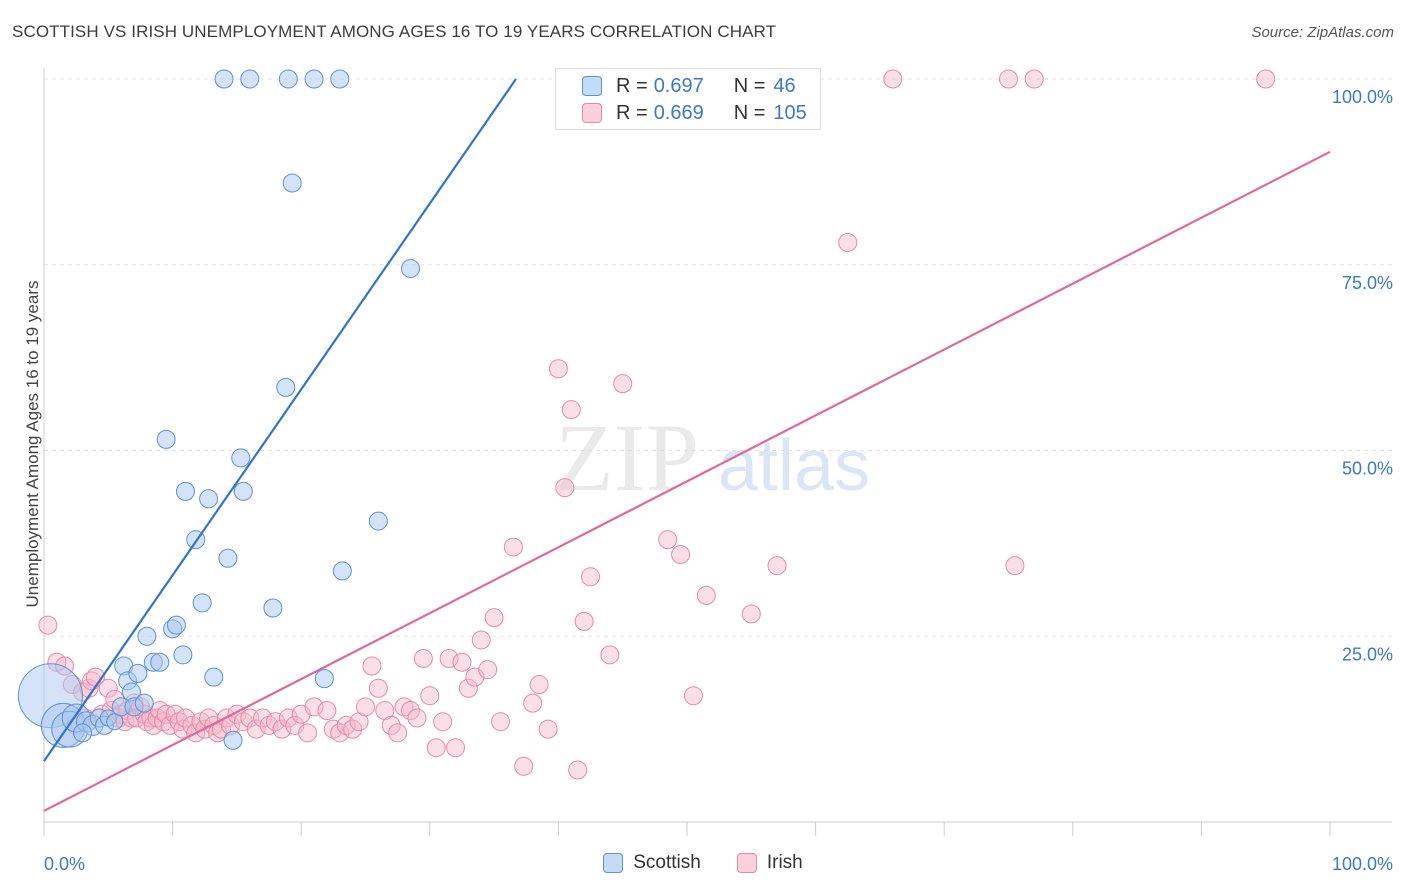  What do you see at coordinates (794, 466) in the screenshot?
I see `watermark-atlas: atlas` at bounding box center [794, 466].